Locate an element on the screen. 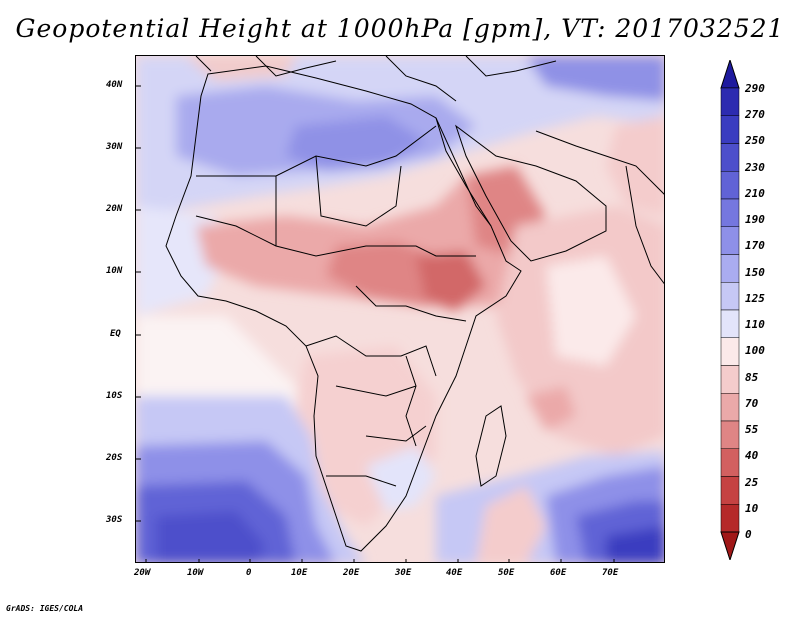 Image resolution: width=800 pixels, height=618 pixels. lon-label-40e: 40E is located at coordinates (454, 573).